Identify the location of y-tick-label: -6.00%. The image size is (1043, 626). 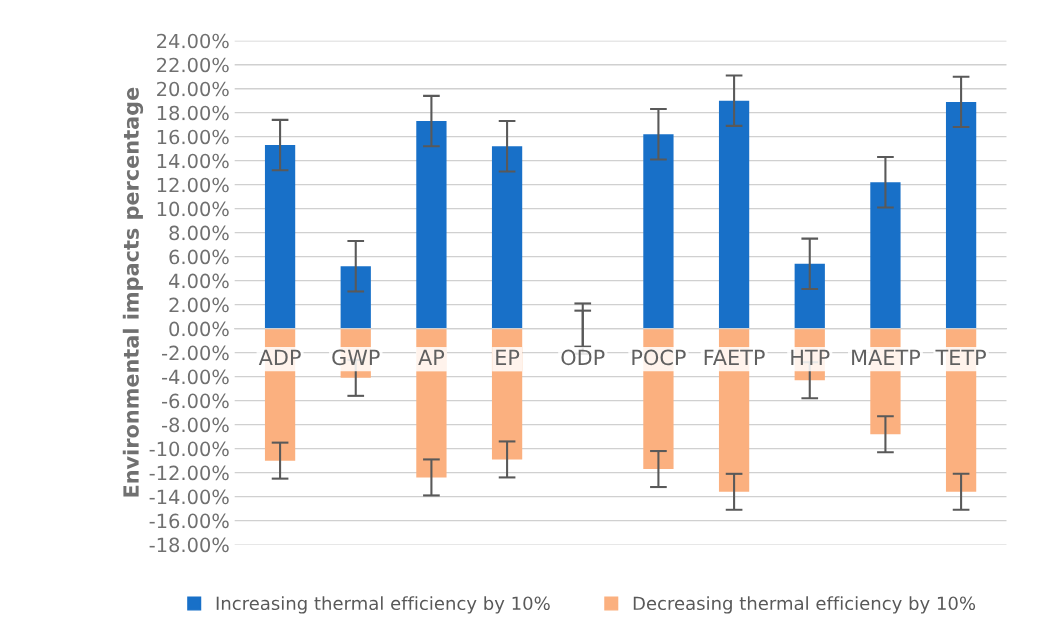
(195, 401).